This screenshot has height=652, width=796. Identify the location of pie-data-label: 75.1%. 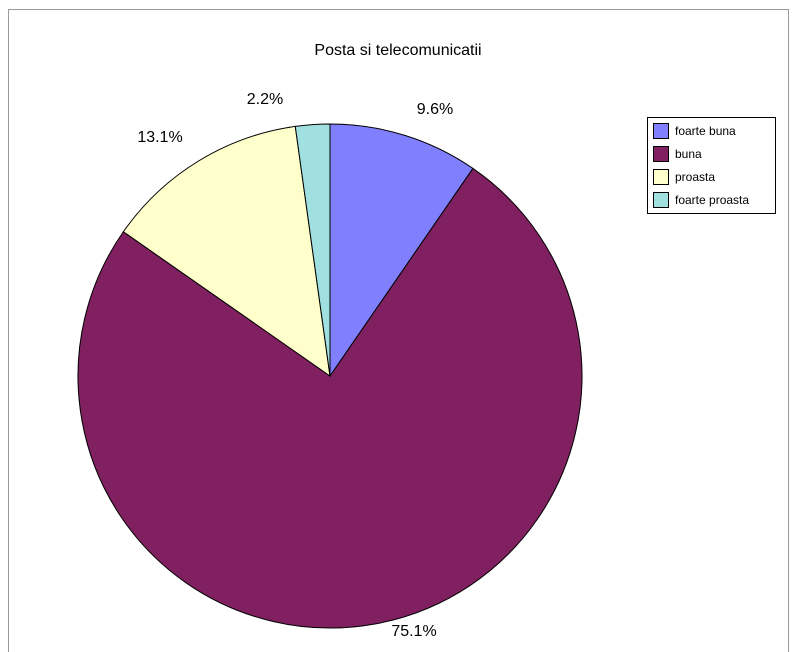
(413, 631).